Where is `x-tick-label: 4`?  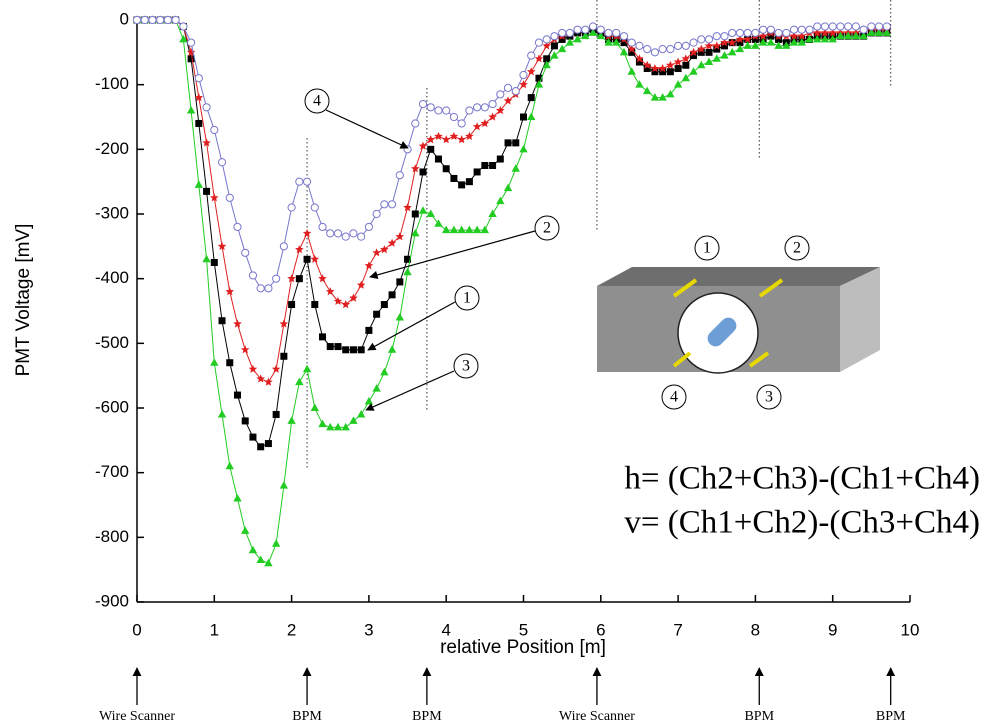 x-tick-label: 4 is located at coordinates (445, 629).